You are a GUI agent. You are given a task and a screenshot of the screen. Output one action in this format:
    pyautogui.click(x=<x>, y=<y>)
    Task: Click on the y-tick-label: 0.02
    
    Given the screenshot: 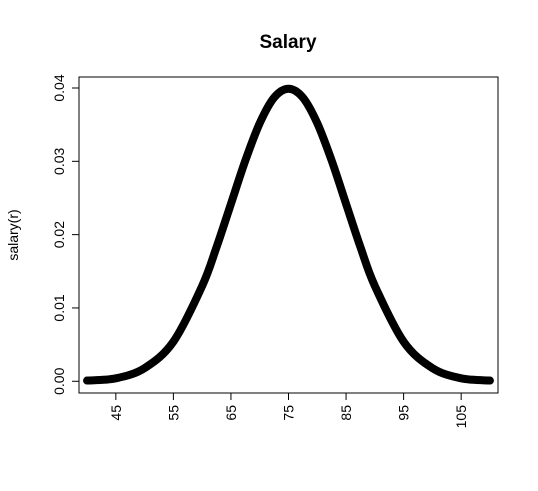 What is the action you would take?
    pyautogui.click(x=59, y=234)
    